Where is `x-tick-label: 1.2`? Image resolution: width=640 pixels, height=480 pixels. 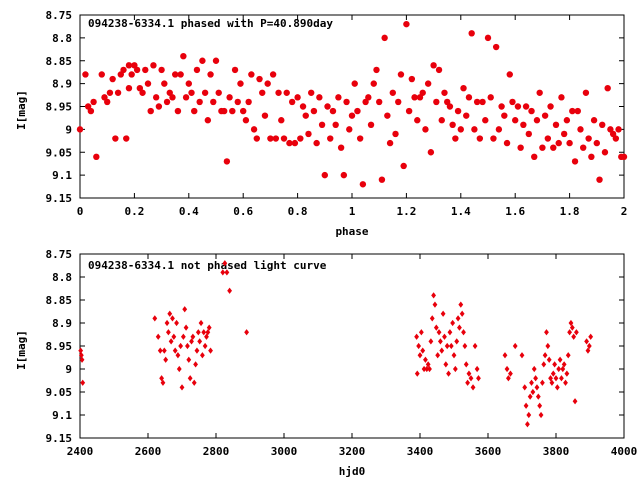 x-tick-label: 1.2 is located at coordinates (406, 211).